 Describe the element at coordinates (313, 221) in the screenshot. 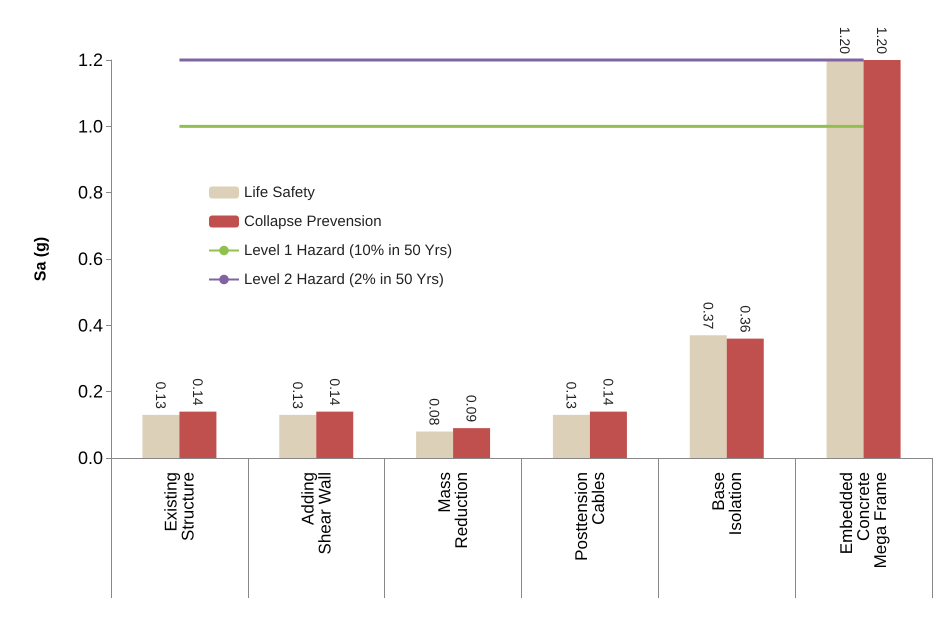

I see `legend-label: Collapse Prevension` at that location.